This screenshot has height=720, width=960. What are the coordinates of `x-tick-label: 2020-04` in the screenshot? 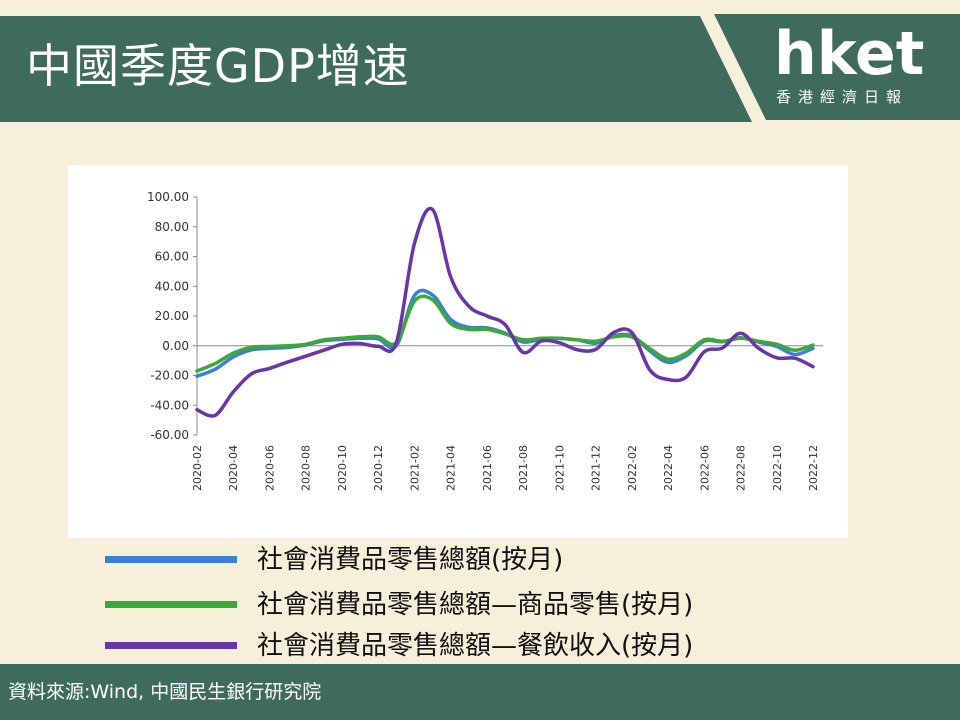 It's located at (233, 468).